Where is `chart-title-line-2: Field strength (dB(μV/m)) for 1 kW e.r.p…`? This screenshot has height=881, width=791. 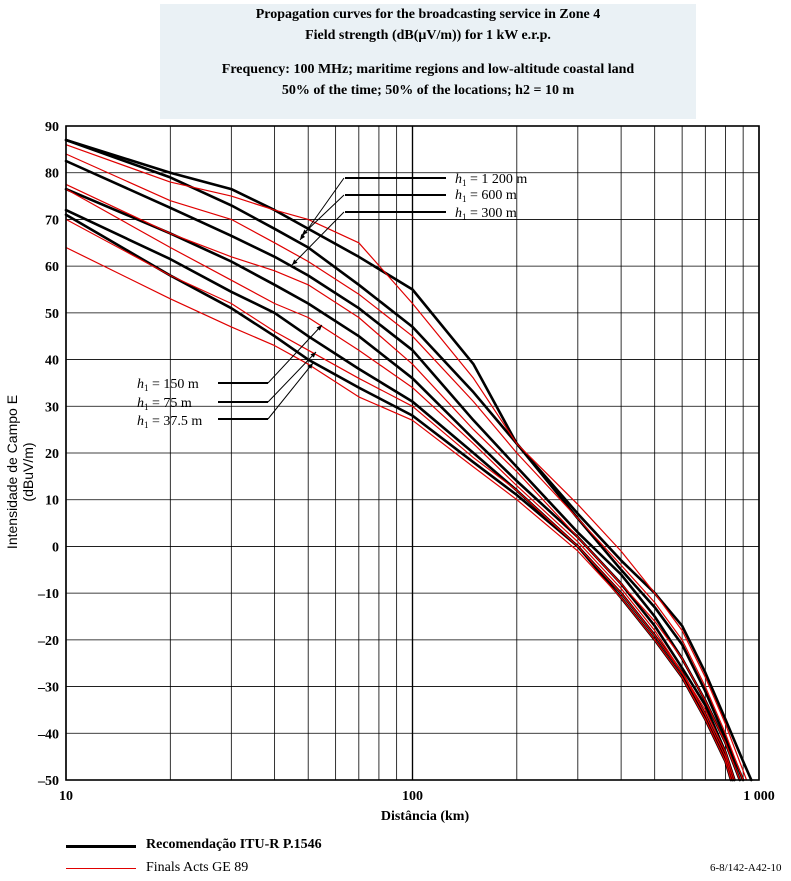 chart-title-line-2: Field strength (dB(μV/m)) for 1 kW e.r.p… is located at coordinates (428, 35).